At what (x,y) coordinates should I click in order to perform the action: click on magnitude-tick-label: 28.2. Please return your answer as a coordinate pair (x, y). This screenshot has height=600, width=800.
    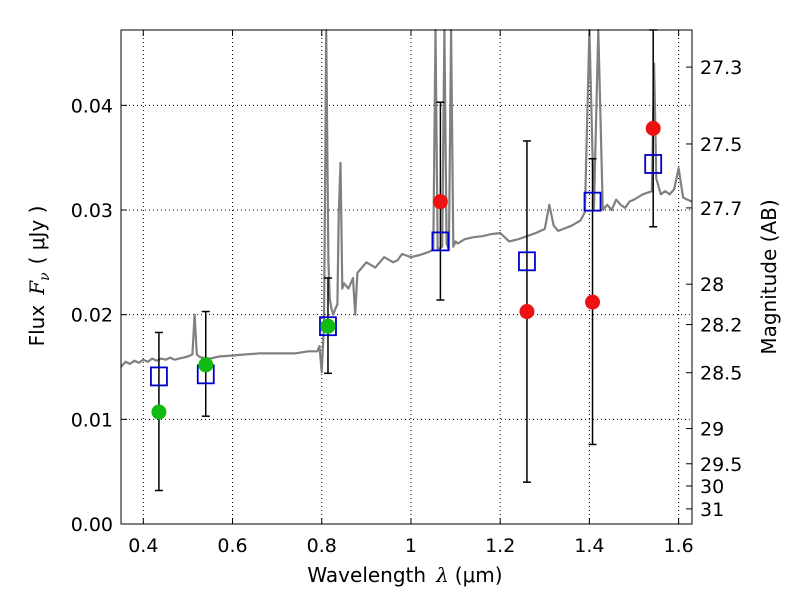
    Looking at the image, I should click on (721, 326).